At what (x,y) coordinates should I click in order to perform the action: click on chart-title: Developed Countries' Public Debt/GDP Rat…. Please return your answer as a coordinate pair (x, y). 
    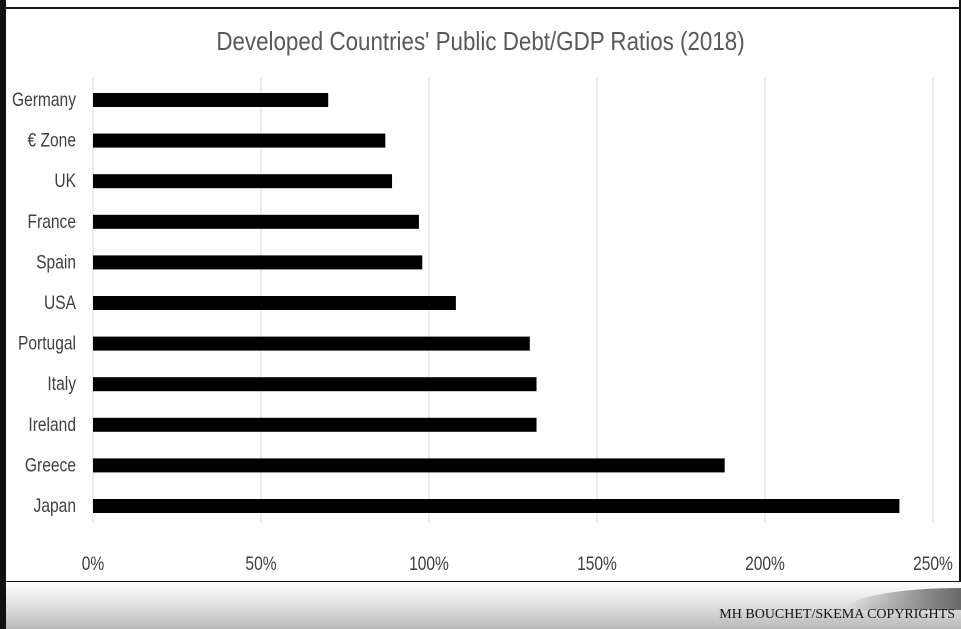
    Looking at the image, I should click on (480, 41).